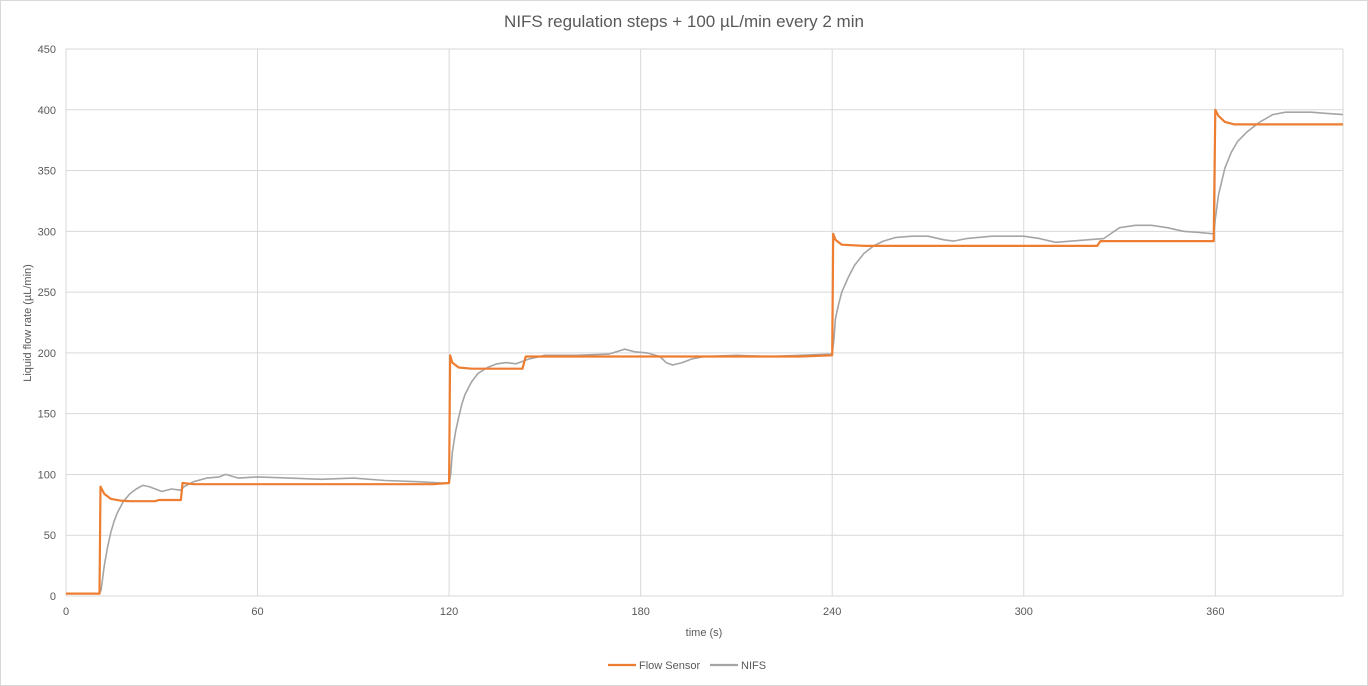  Describe the element at coordinates (640, 612) in the screenshot. I see `x-tick-label: 180` at that location.